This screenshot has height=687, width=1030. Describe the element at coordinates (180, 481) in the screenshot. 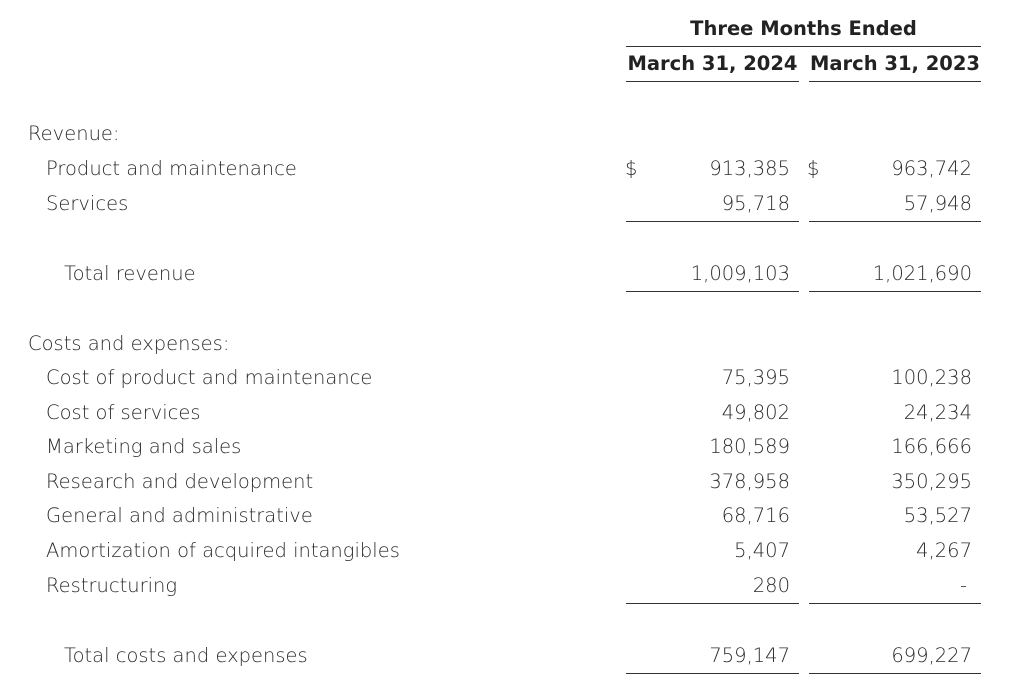

I see `row-label-research-development: Research and development` at that location.